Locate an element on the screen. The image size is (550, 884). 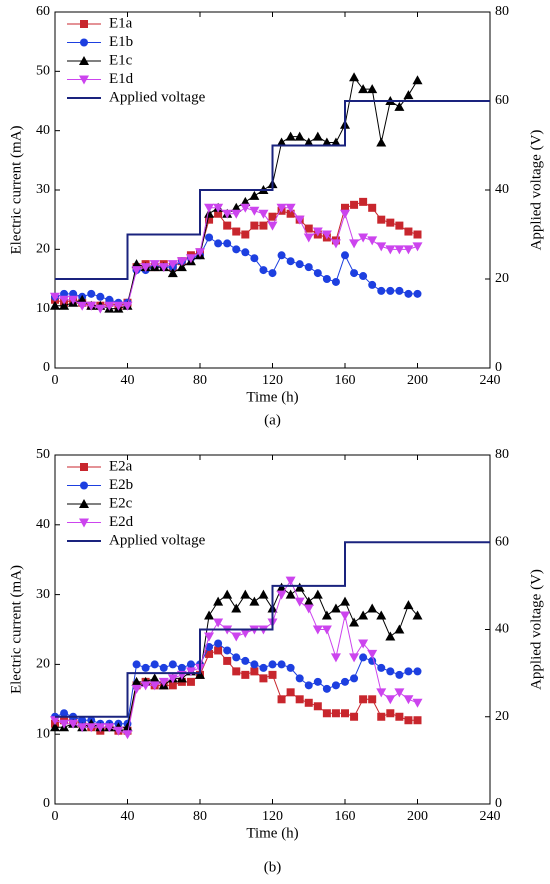
y-tick-label: 40 is located at coordinates (43, 130).